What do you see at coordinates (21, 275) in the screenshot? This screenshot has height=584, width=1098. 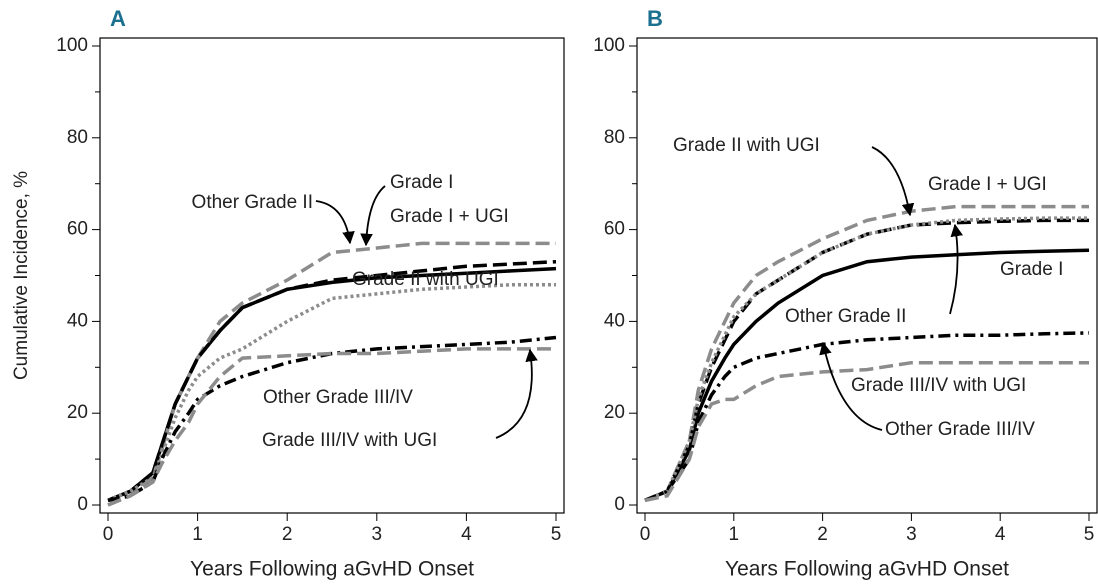 I see `y-axis-label: Cumulative Incidence, %` at bounding box center [21, 275].